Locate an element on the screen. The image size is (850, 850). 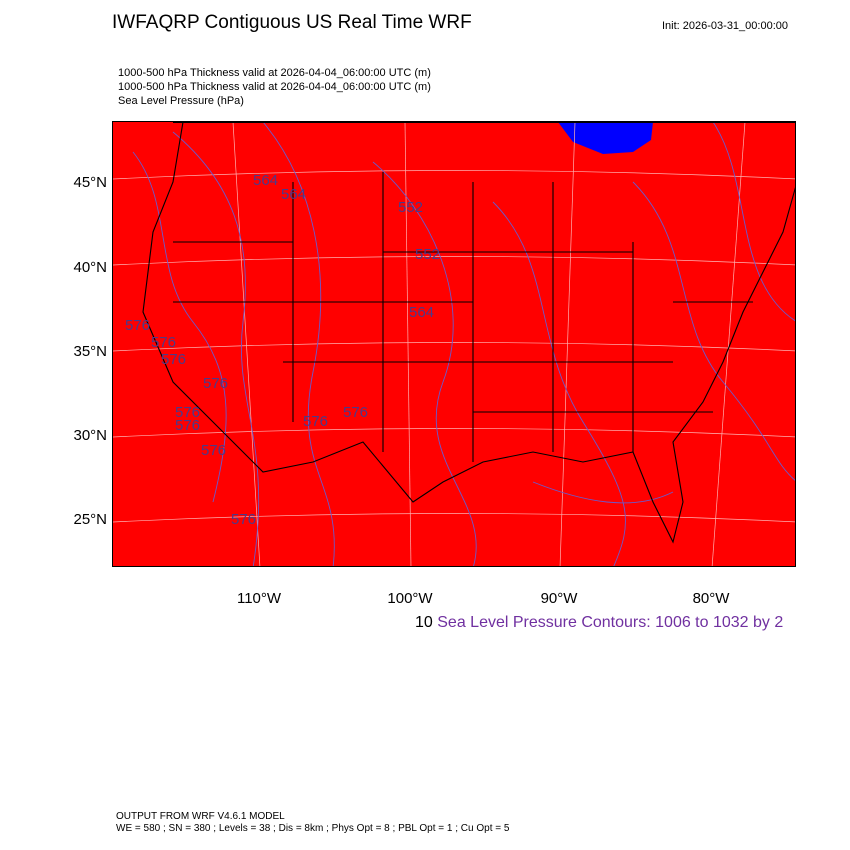
lon-tick-90: 90°W is located at coordinates (559, 598).